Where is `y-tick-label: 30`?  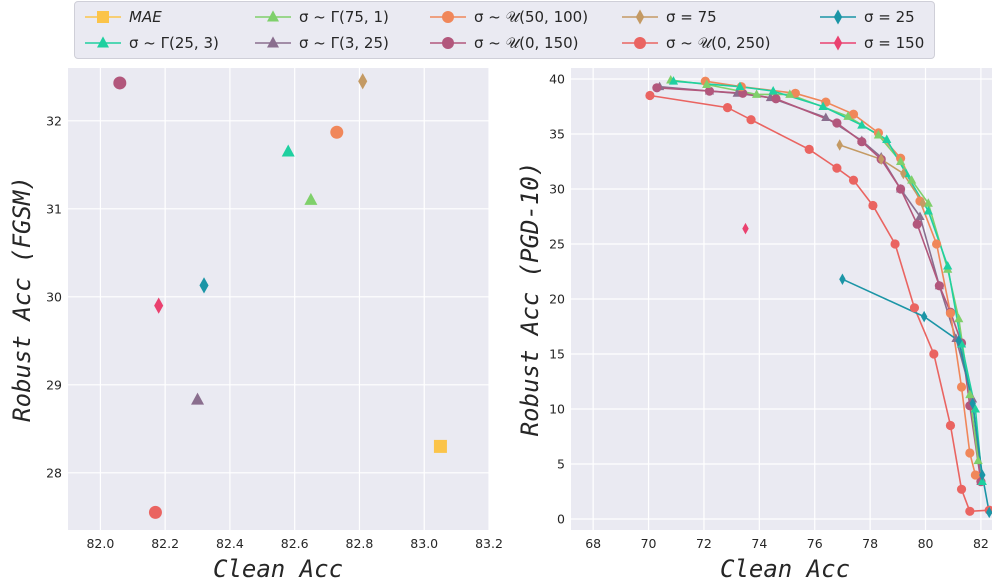 y-tick-label: 30 is located at coordinates (54, 296).